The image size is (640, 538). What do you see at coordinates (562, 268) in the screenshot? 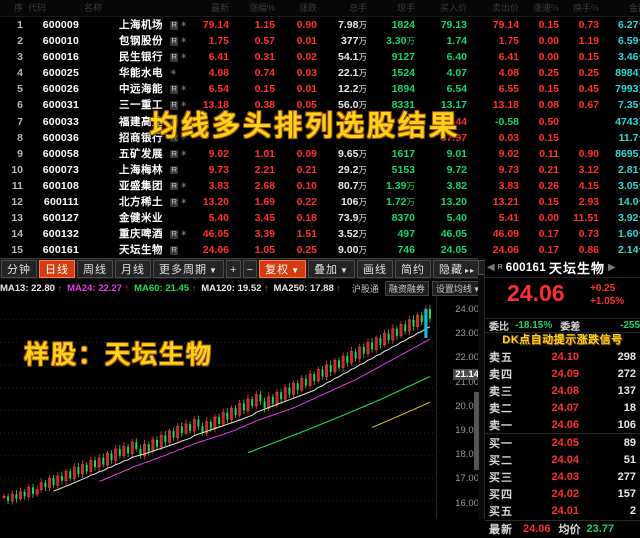
I see `stock-detail-header: ◀ R 600161 天坛生物 ▶` at bounding box center [562, 268].